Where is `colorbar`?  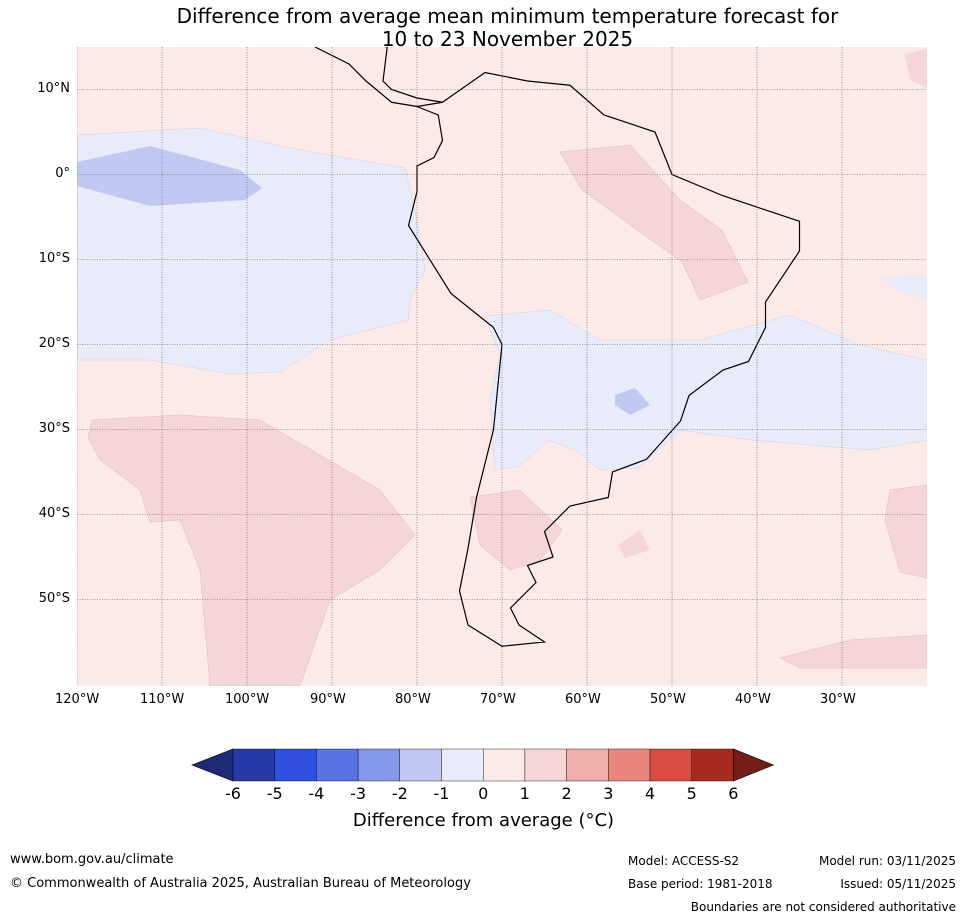
colorbar is located at coordinates (483, 765).